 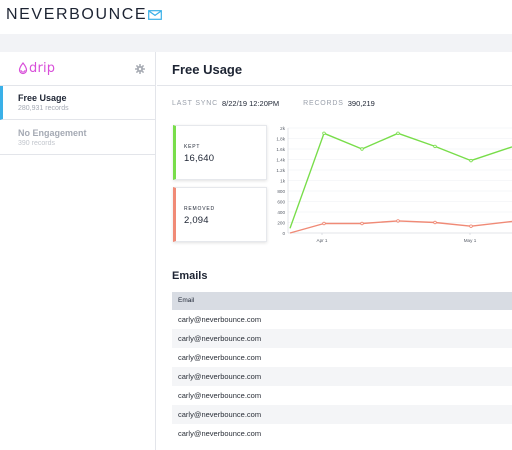 What do you see at coordinates (323, 103) in the screenshot?
I see `records-label: RECORDS` at bounding box center [323, 103].